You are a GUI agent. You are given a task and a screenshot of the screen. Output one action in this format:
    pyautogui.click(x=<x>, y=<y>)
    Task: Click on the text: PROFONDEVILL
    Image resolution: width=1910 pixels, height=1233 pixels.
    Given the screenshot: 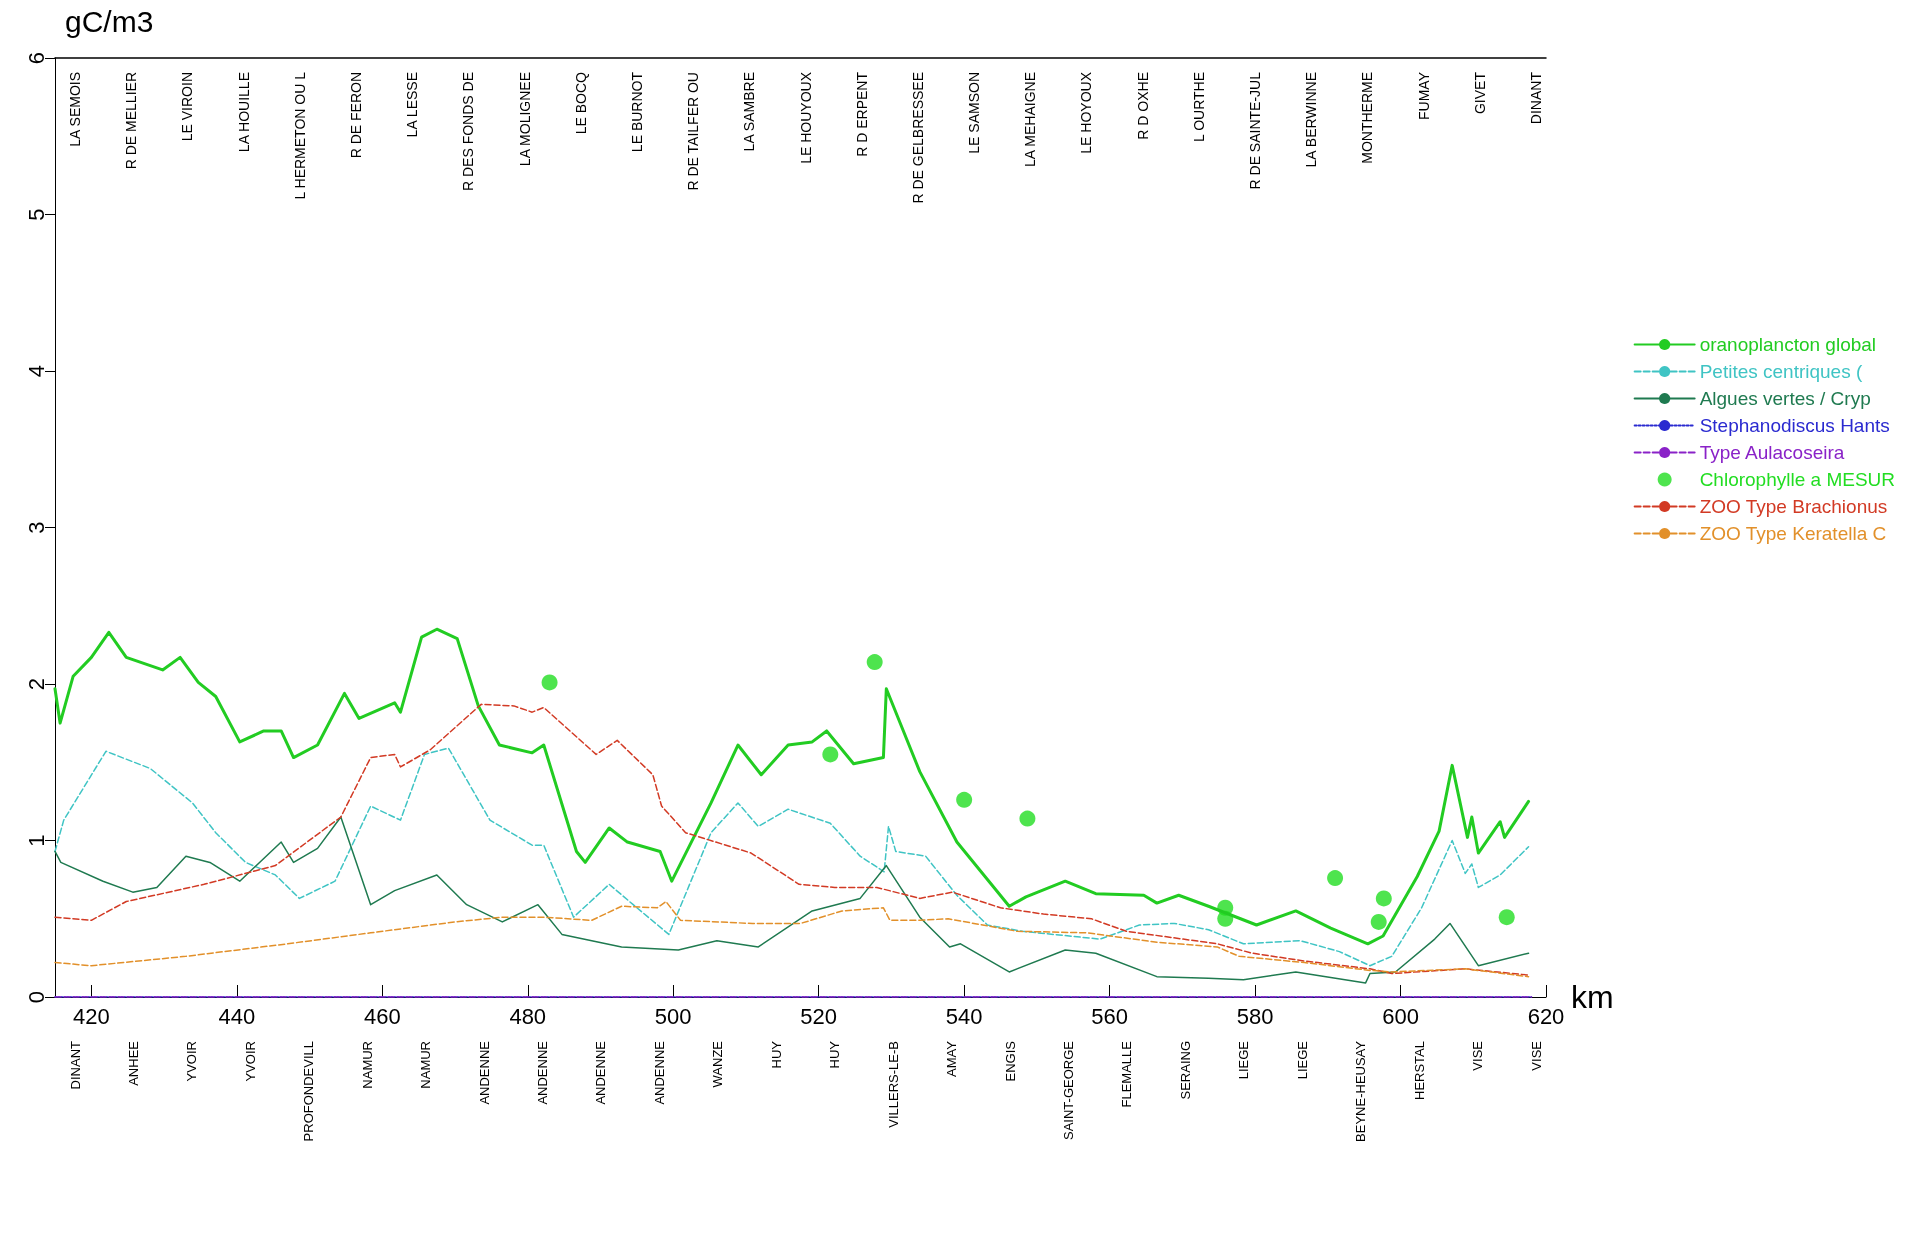 What is the action you would take?
    pyautogui.click(x=309, y=1091)
    